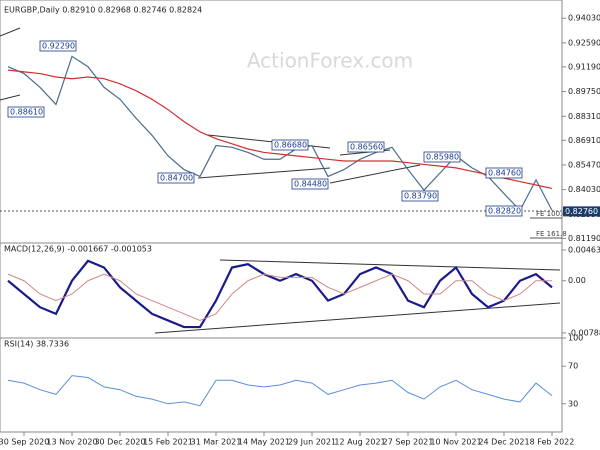 This screenshot has width=600, height=450. I want to click on annotation: 0.84480, so click(310, 184).